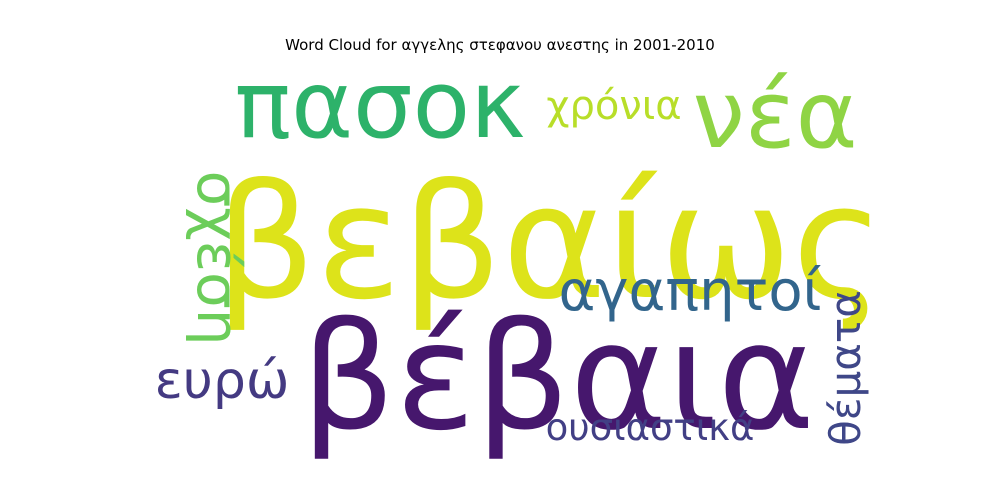 Image resolution: width=1000 pixels, height=500 pixels. What do you see at coordinates (222, 381) in the screenshot?
I see `word-7: ευρώ` at bounding box center [222, 381].